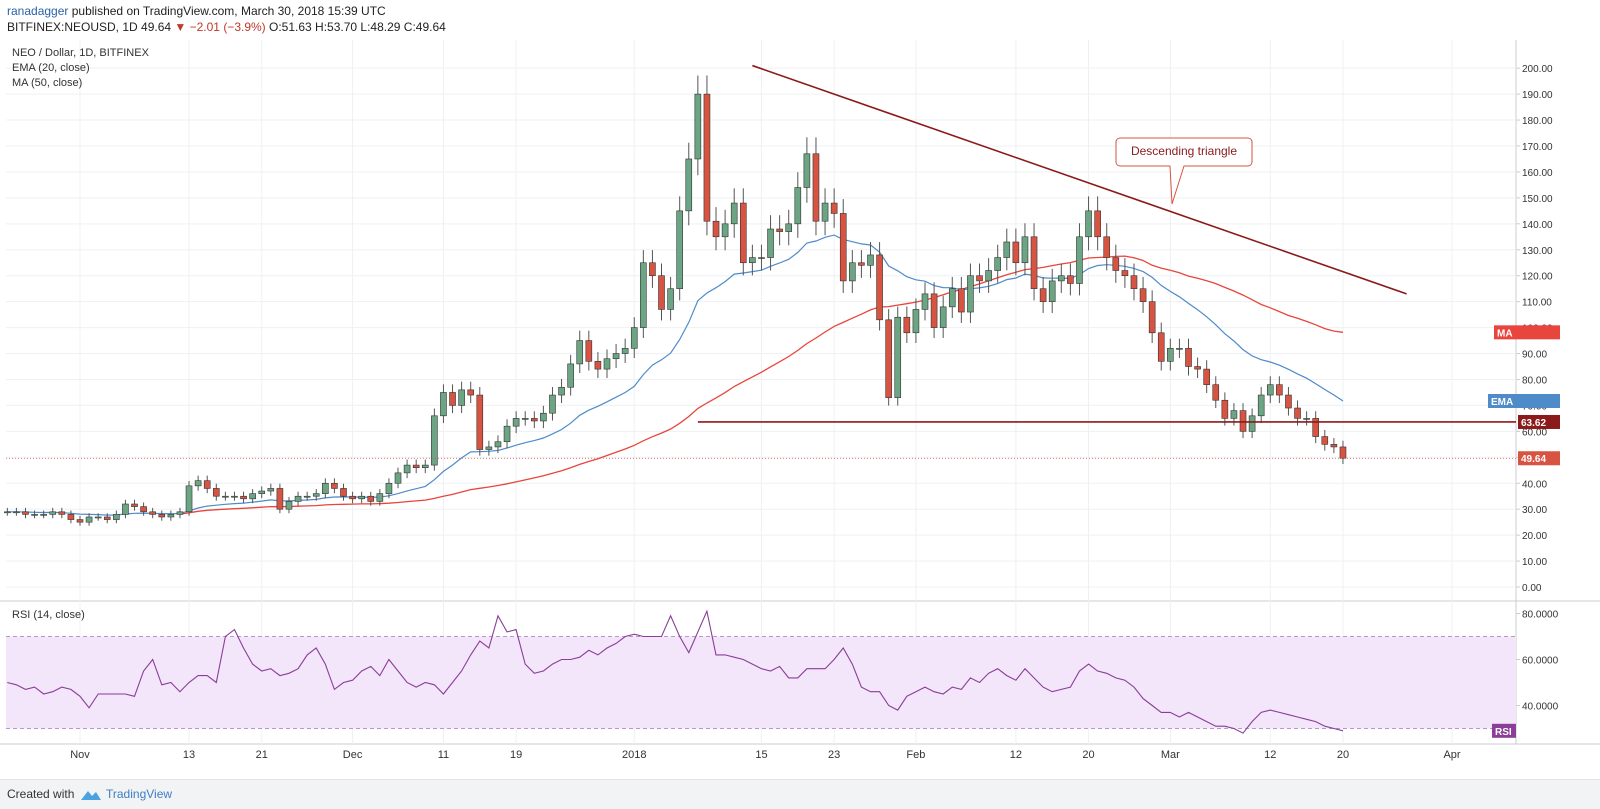 This screenshot has height=809, width=1600. I want to click on descending-trendline, so click(1079, 179).